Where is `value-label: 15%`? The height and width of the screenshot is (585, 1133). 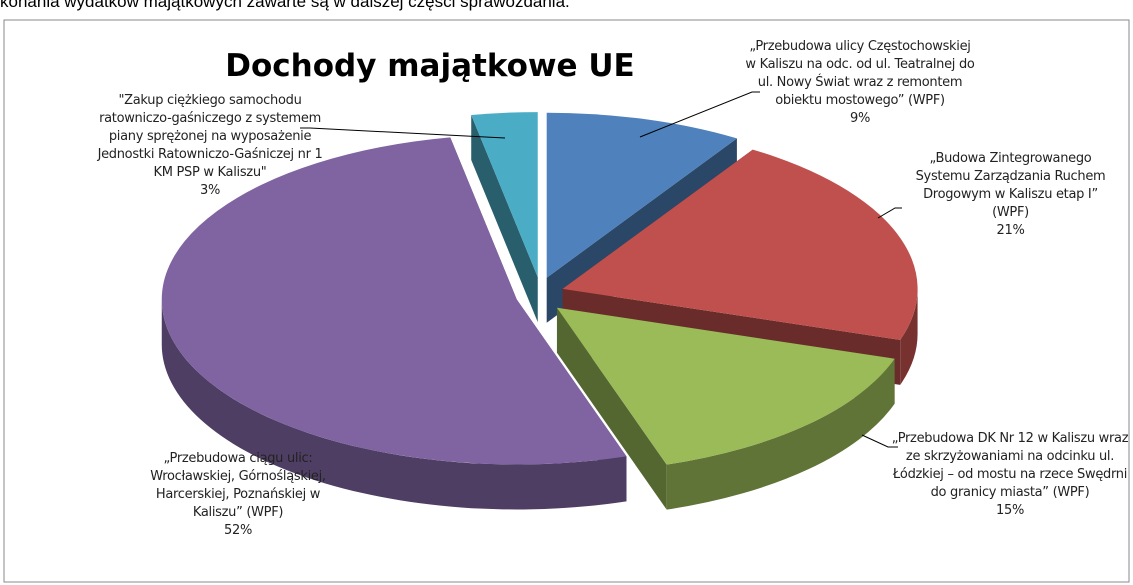 value-label: 15% is located at coordinates (1010, 510).